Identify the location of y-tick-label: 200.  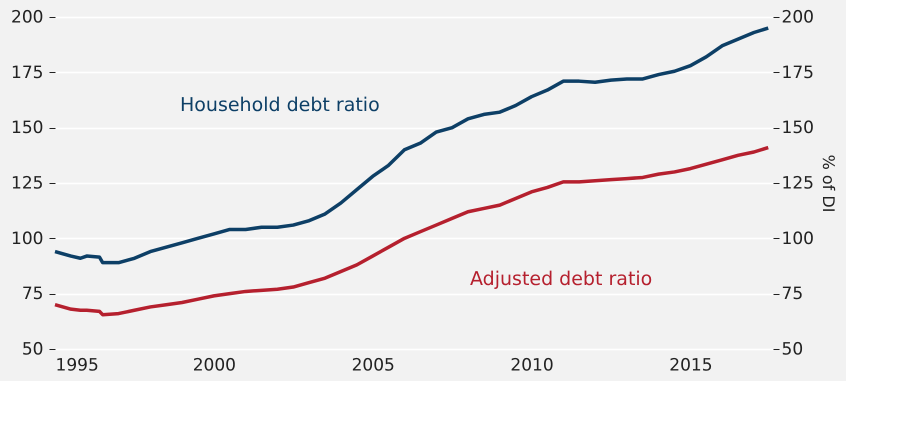
(27, 18).